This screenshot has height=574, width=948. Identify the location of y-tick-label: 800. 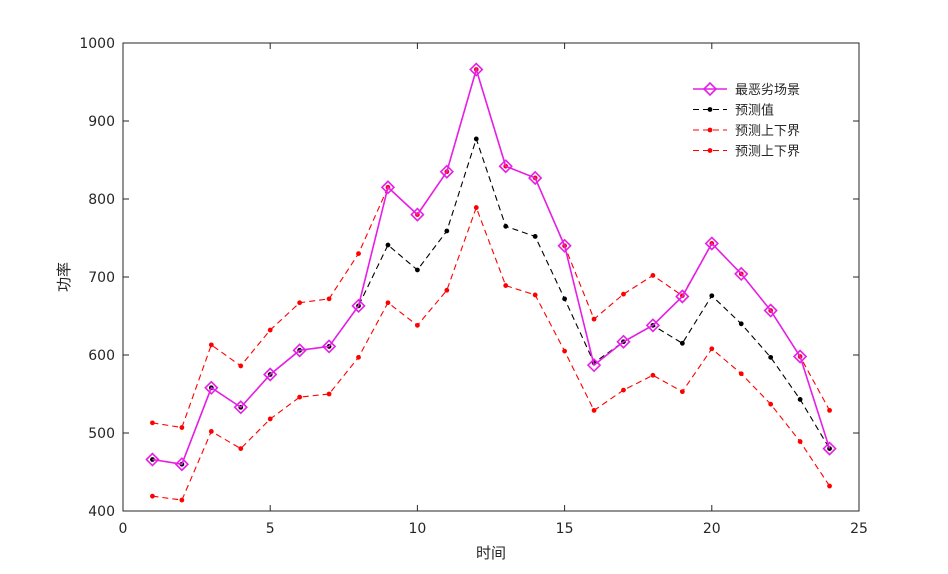
(101, 200).